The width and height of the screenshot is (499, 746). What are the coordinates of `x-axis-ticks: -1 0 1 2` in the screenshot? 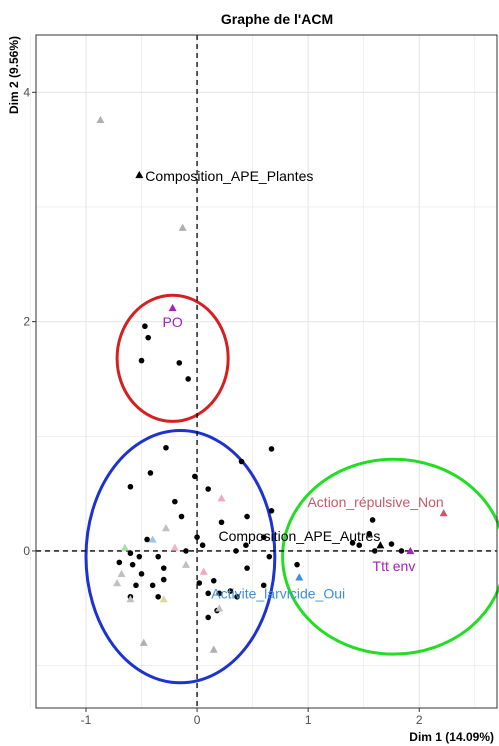 It's located at (252, 717).